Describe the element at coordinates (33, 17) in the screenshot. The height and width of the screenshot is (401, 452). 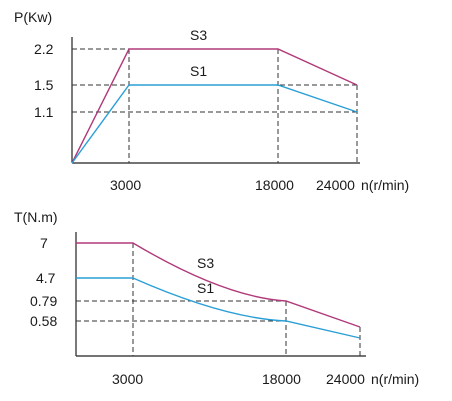
I see `power-y-axis-label: P(Kw)` at that location.